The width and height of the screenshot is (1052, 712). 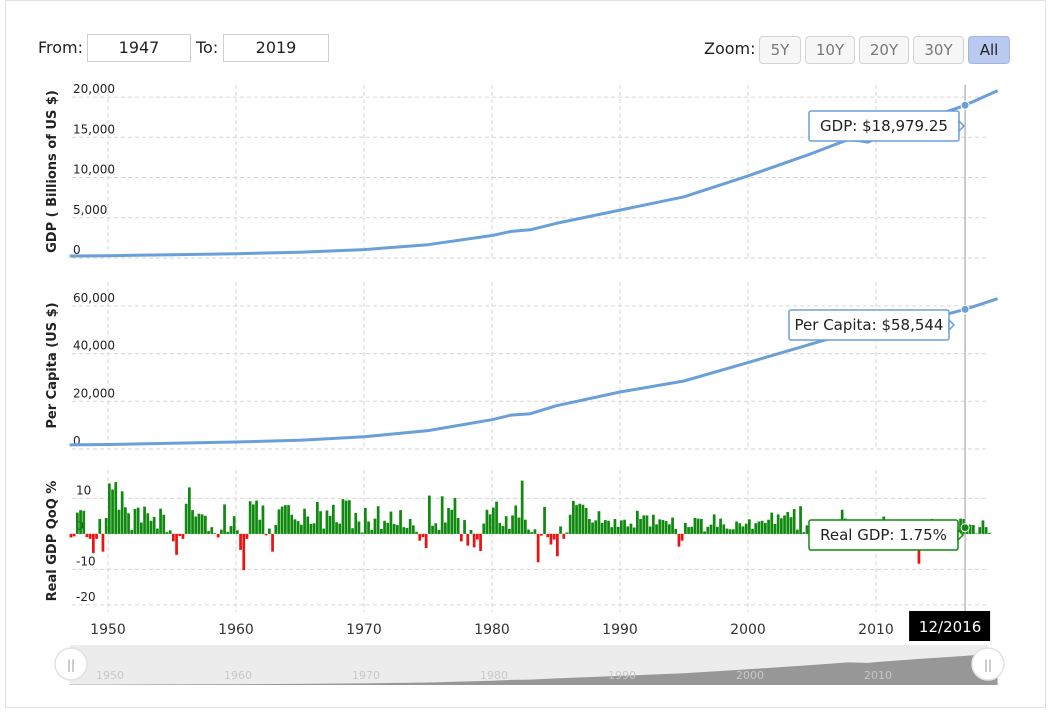 What do you see at coordinates (988, 664) in the screenshot?
I see `navigator-right-handle` at bounding box center [988, 664].